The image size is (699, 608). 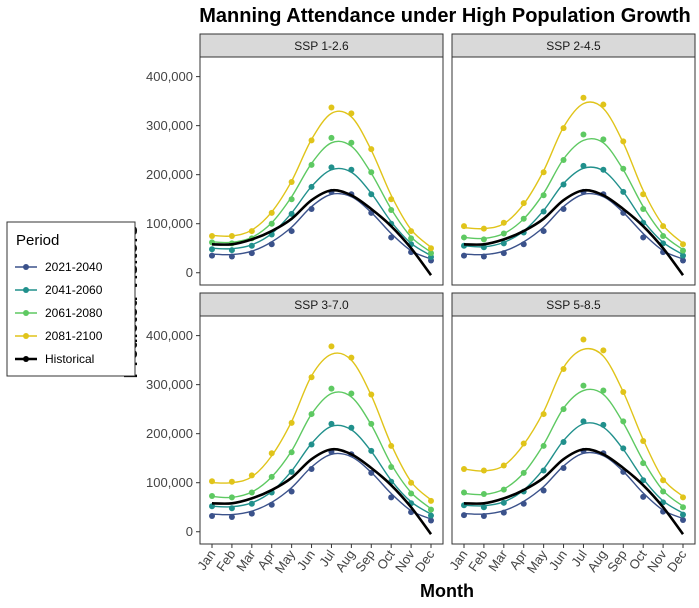 What do you see at coordinates (69, 359) in the screenshot?
I see `legend-label: Historical` at bounding box center [69, 359].